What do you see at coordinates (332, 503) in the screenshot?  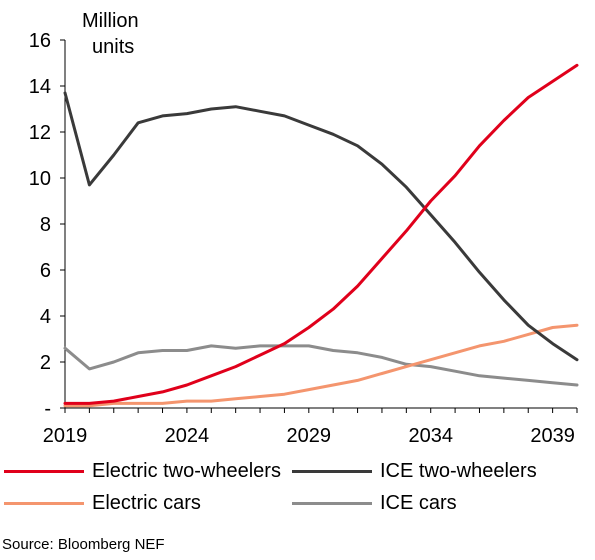 I see `legend-swatch-ice-cars` at bounding box center [332, 503].